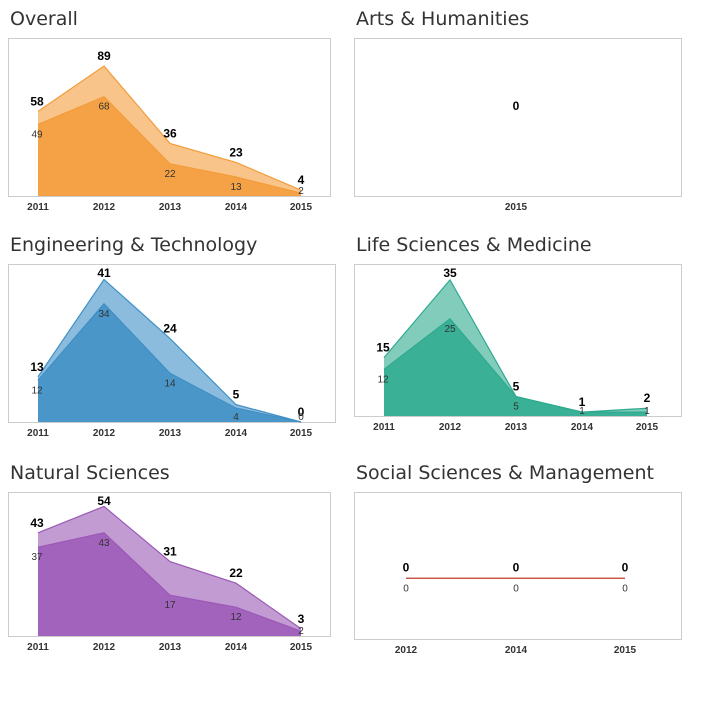  I want to click on data-label-secondary: 17, so click(170, 605).